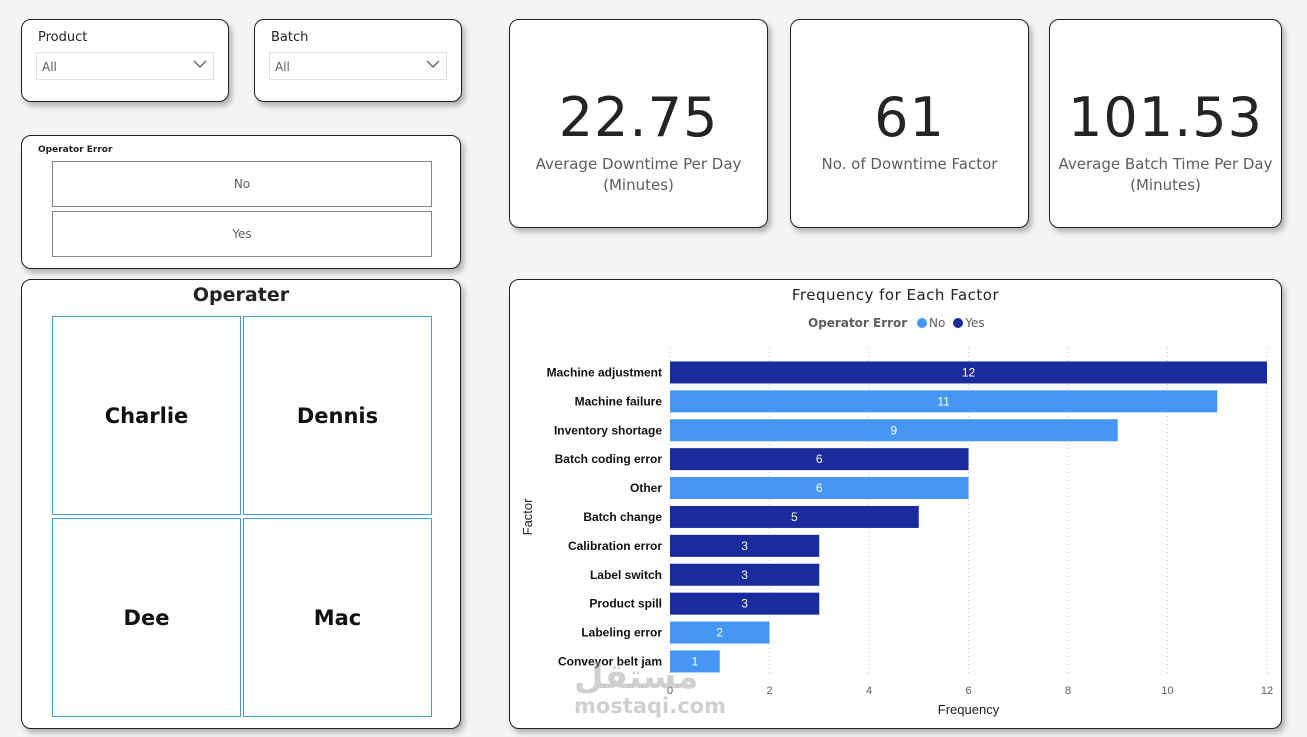 The image size is (1307, 737). I want to click on y-category-label: Machine failure, so click(619, 401).